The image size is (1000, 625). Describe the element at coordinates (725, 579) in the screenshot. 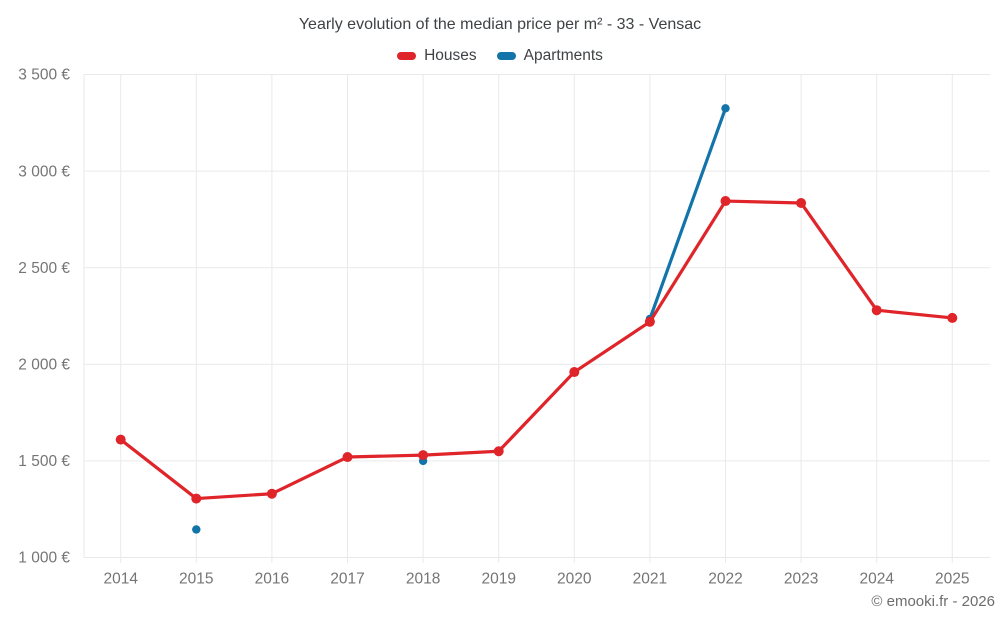

I see `x-axis-tick-label: 2022` at that location.